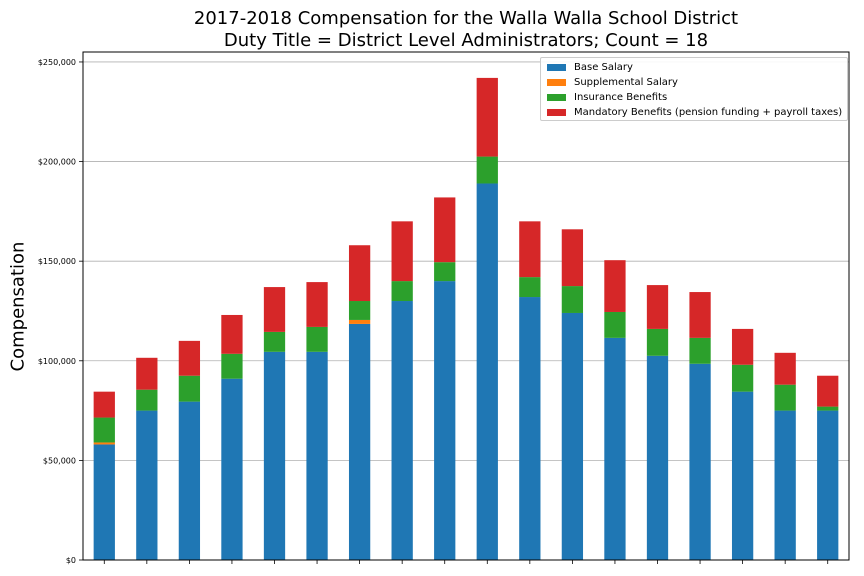 This screenshot has width=864, height=576. I want to click on legend-item: Base Salary, so click(590, 67).